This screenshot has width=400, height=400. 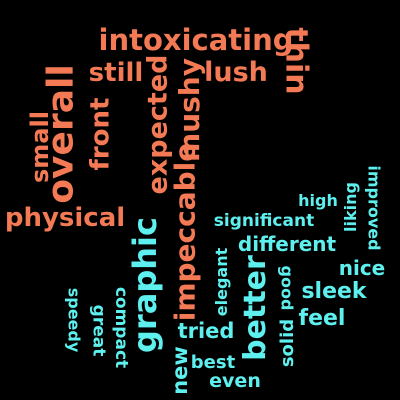 I want to click on word-new: new, so click(x=179, y=370).